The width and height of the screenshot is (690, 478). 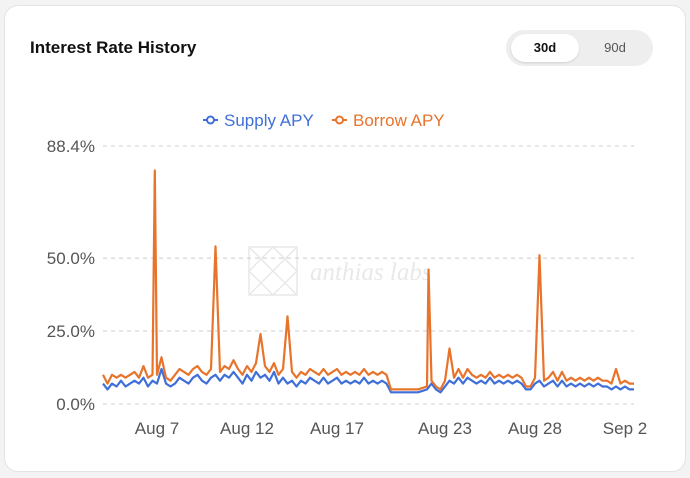 What do you see at coordinates (445, 428) in the screenshot?
I see `x-tick-label: Aug 23` at bounding box center [445, 428].